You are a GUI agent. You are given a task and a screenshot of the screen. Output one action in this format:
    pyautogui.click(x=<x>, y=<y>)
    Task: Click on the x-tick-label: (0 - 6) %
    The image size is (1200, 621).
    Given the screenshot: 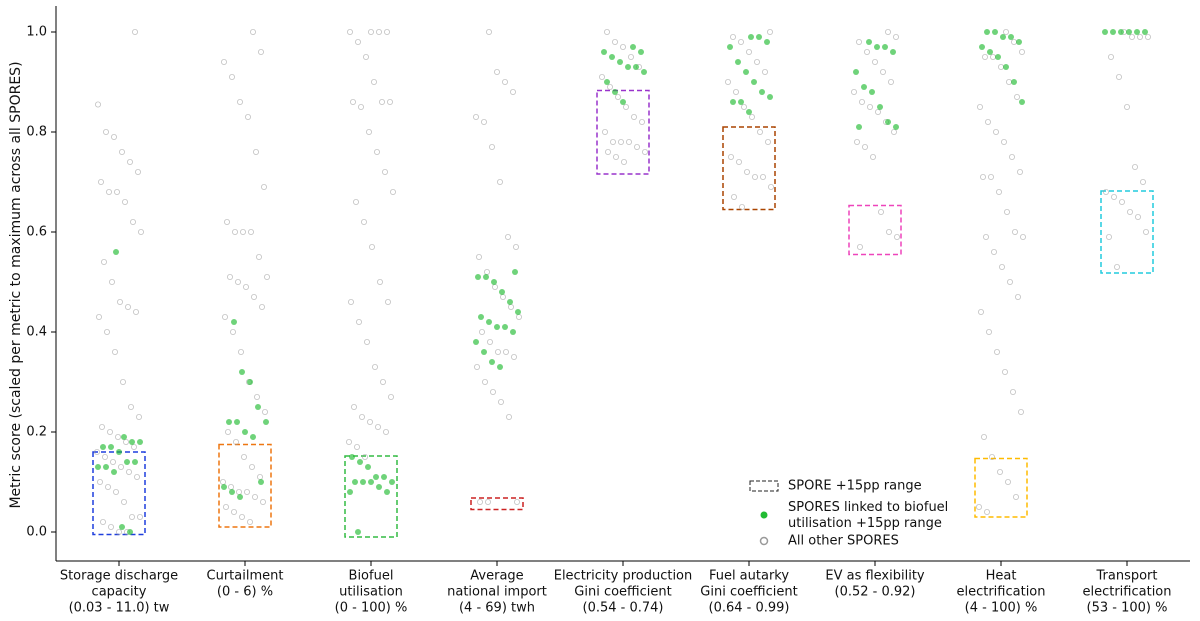 What is the action you would take?
    pyautogui.click(x=245, y=592)
    